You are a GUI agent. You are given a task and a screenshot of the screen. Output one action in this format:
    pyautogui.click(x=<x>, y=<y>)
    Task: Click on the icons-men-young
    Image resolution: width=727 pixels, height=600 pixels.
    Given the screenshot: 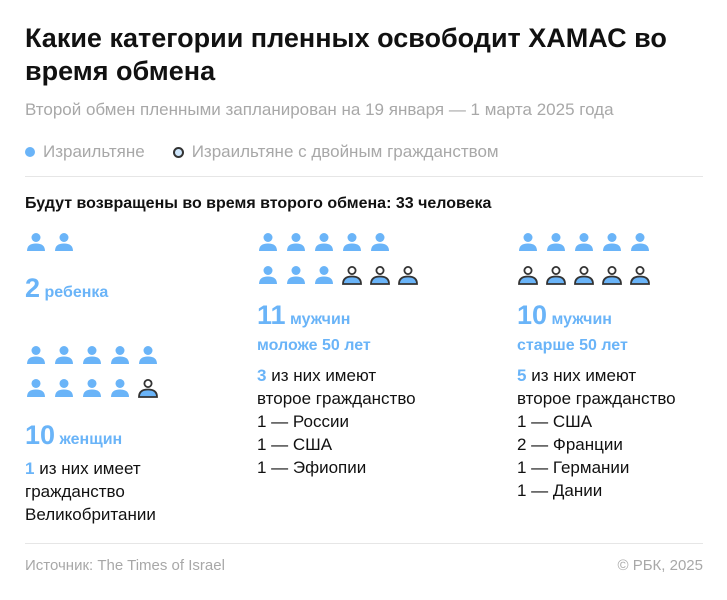 What is the action you would take?
    pyautogui.click(x=341, y=261)
    